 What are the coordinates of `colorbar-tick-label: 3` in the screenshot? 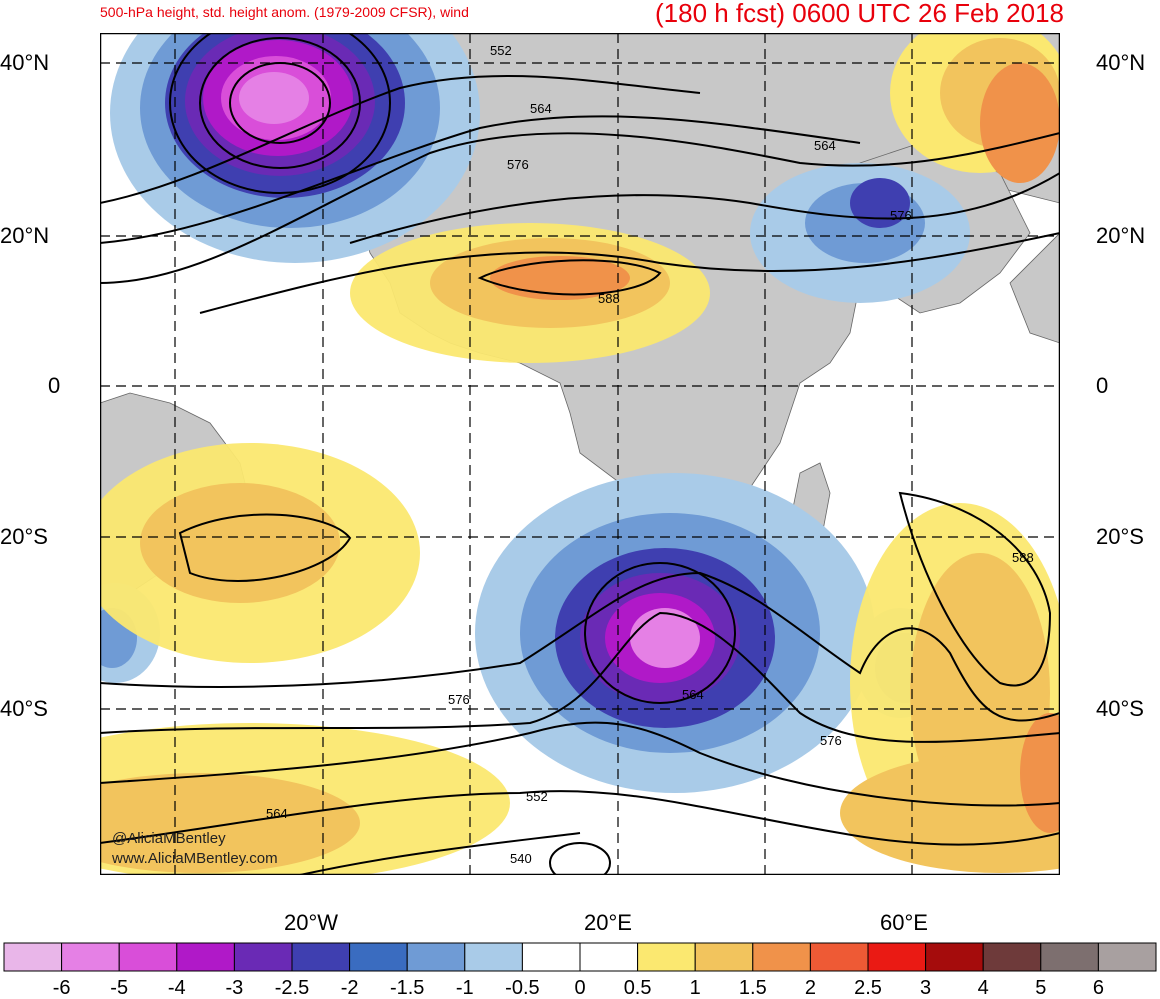 It's located at (925, 988).